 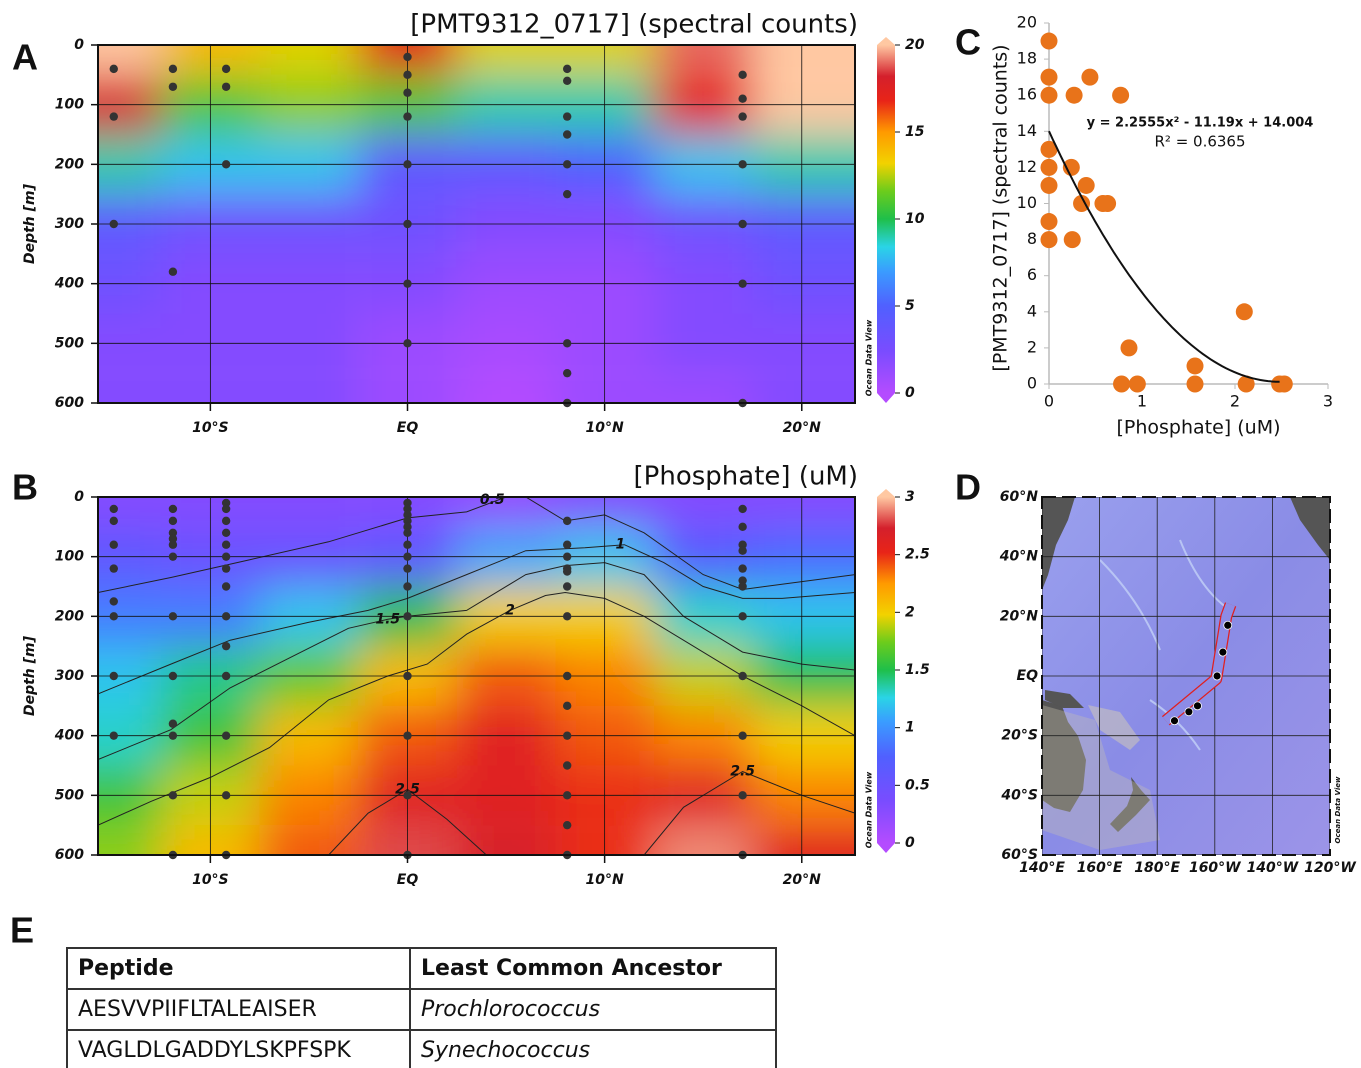 What do you see at coordinates (1032, 346) in the screenshot?
I see `y-tick-label: 2` at bounding box center [1032, 346].